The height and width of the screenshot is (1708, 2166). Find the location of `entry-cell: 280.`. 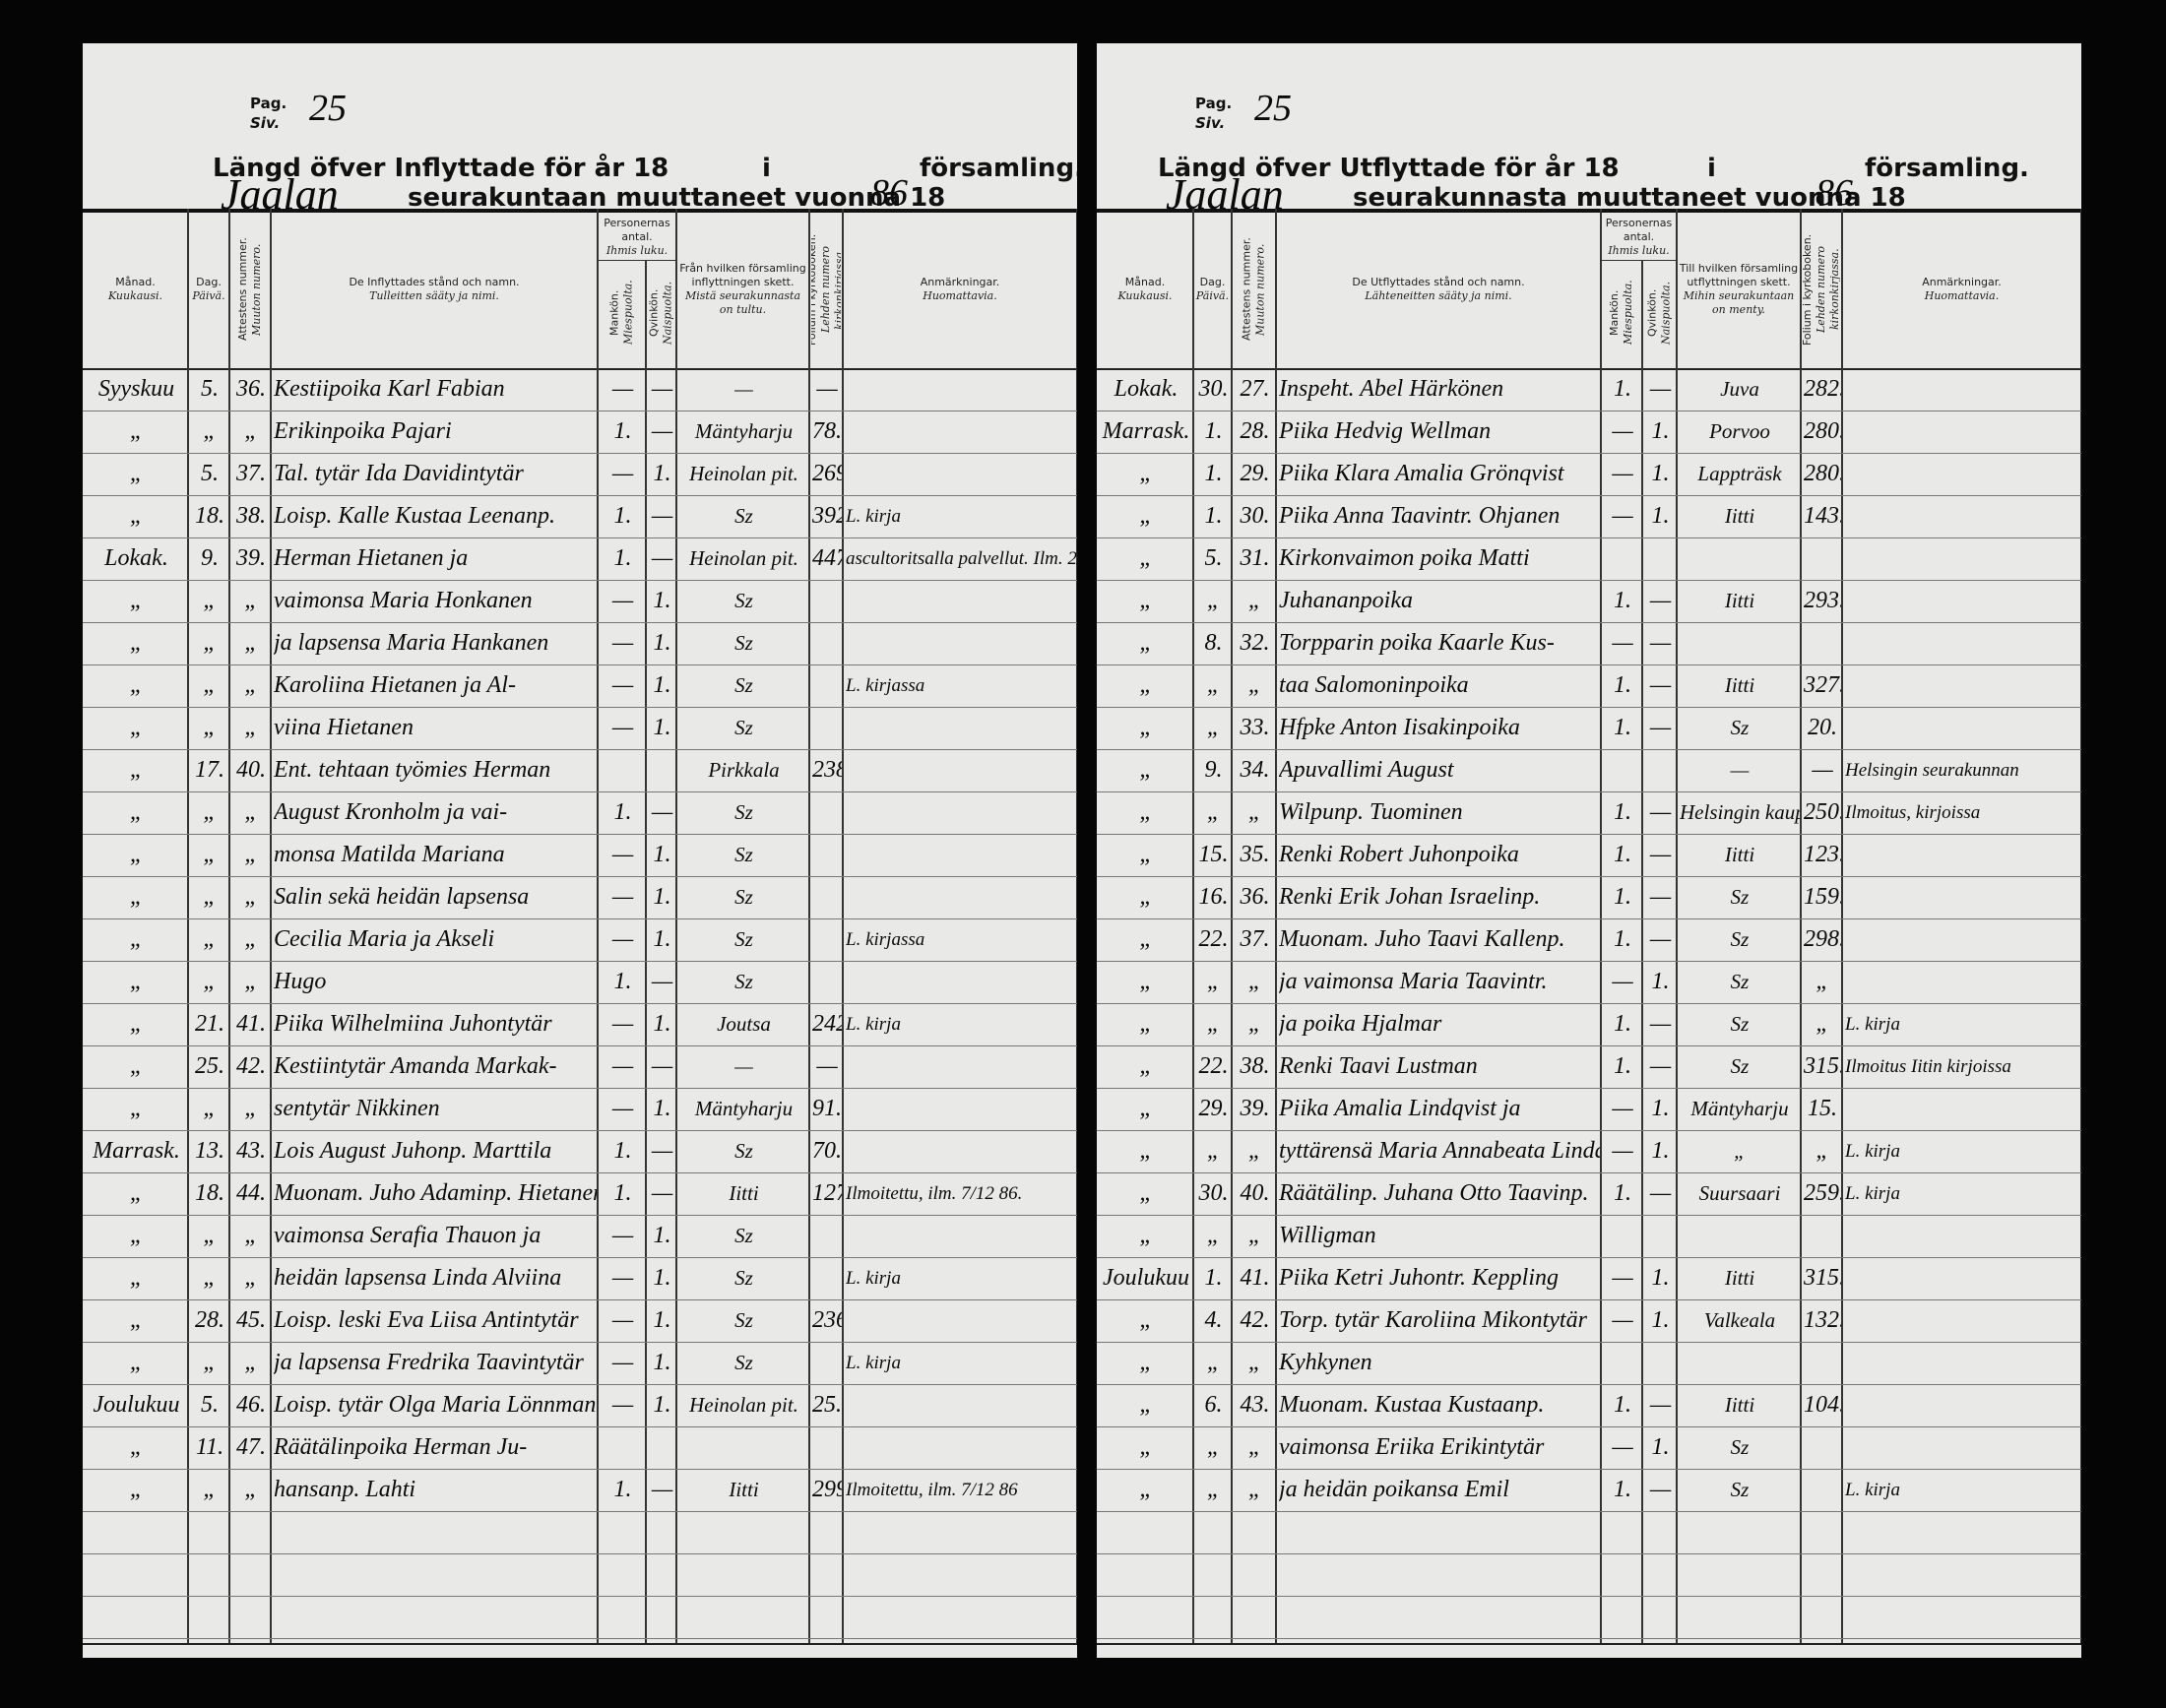

entry-cell: 280. is located at coordinates (1823, 473).